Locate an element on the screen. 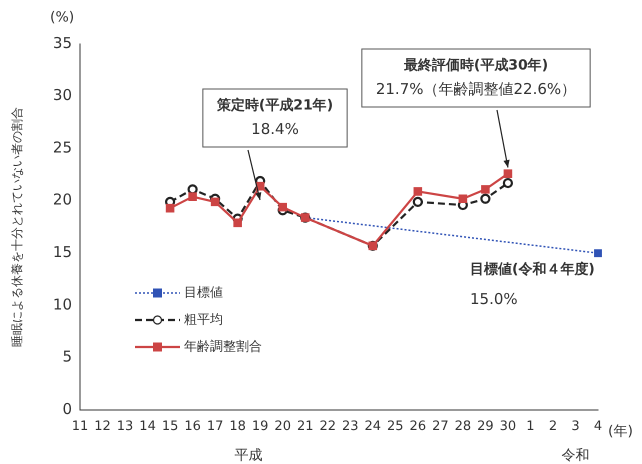 This screenshot has height=464, width=642. x-tick-label: 21 is located at coordinates (305, 426).